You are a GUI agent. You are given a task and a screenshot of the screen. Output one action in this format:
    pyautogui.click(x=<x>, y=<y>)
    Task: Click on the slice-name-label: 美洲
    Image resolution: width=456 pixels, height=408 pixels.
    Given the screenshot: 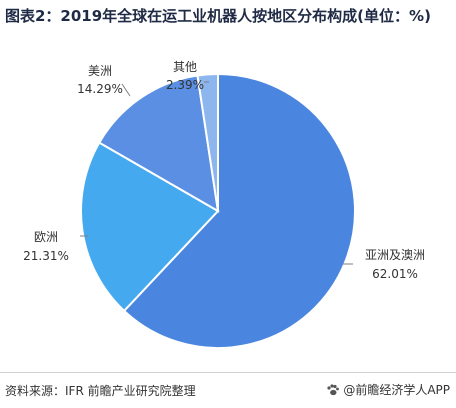 What is the action you would take?
    pyautogui.click(x=100, y=71)
    